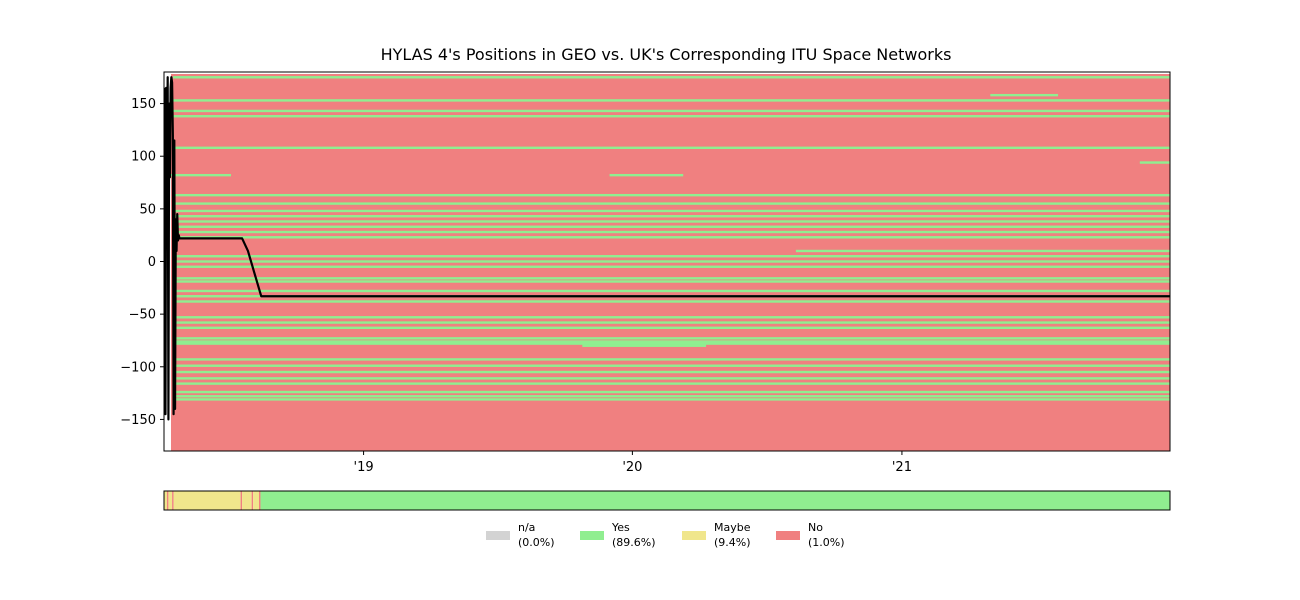 The image size is (1300, 600). What do you see at coordinates (498, 535) in the screenshot?
I see `legend-swatch-na` at bounding box center [498, 535].